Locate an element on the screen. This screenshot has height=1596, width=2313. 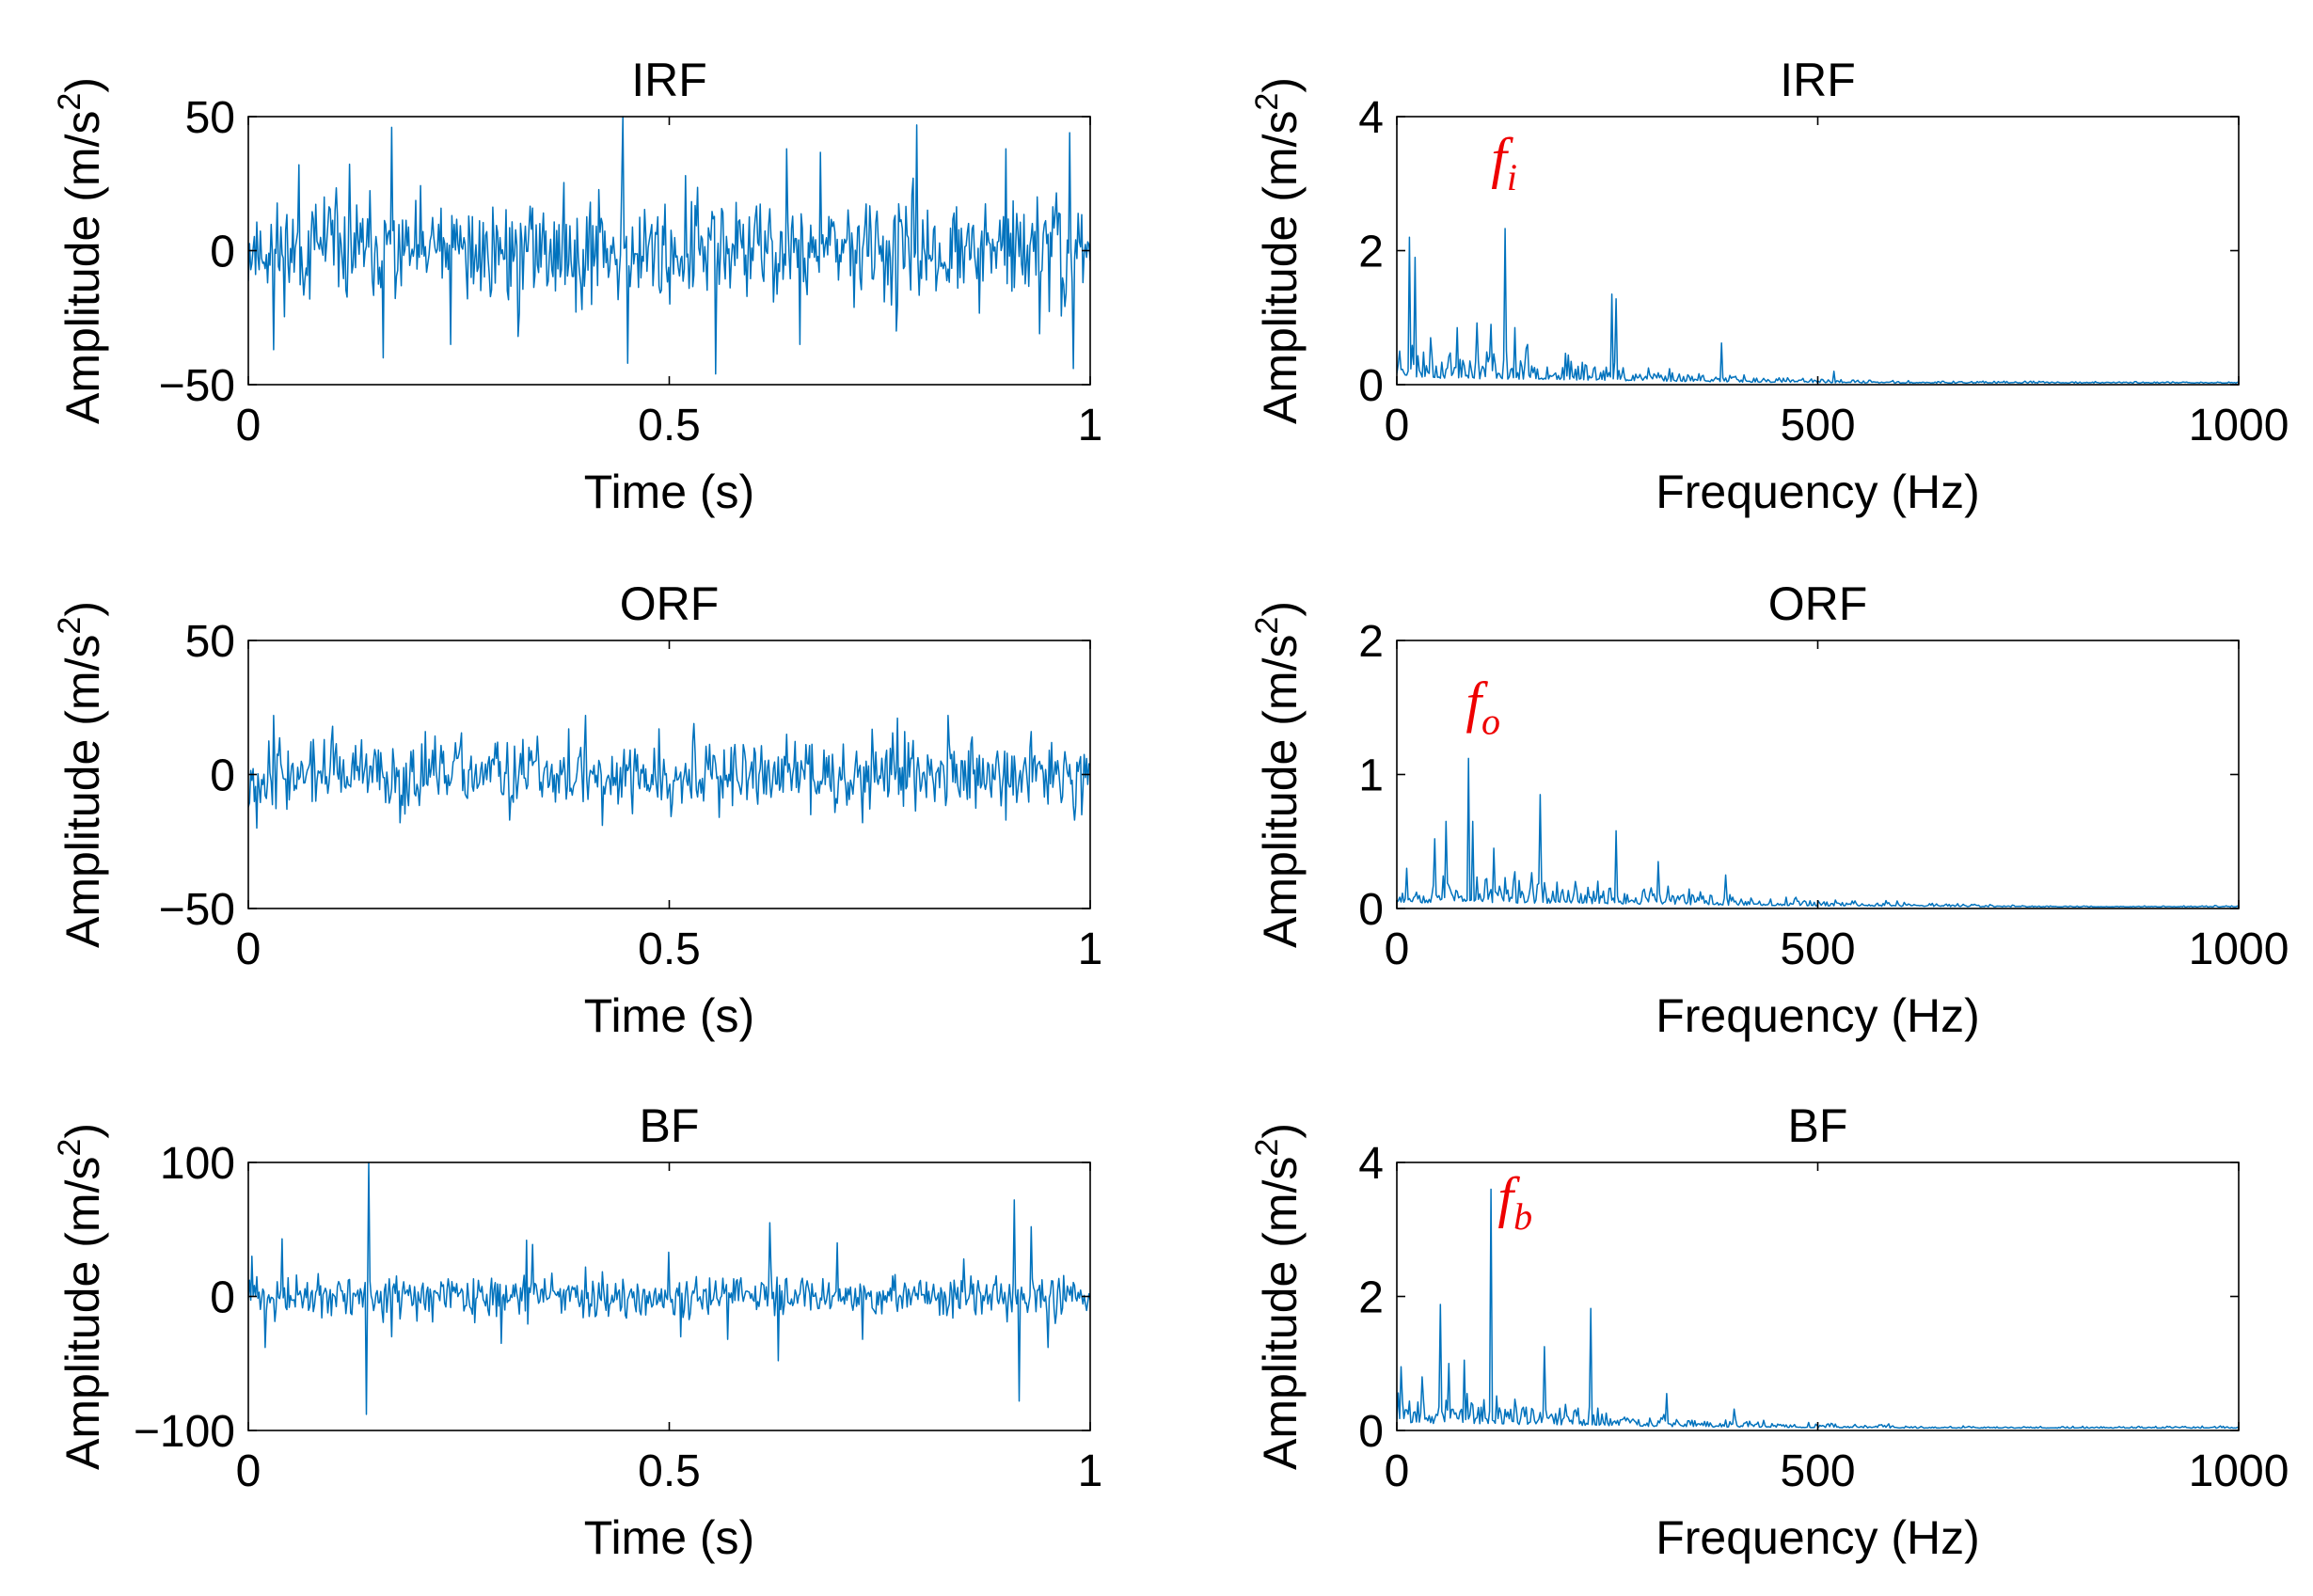
orf-time-ytick-label: 50 is located at coordinates (210, 642).